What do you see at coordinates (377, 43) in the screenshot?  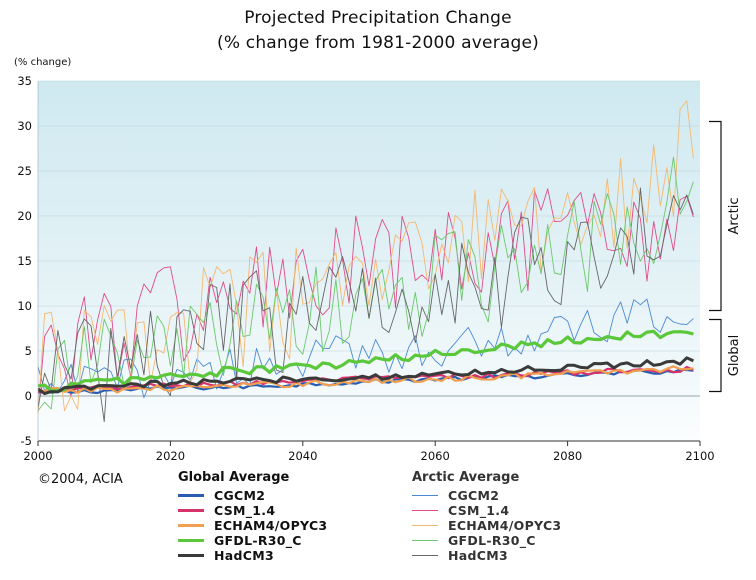 I see `chart-subtitle: (% change from 1981-2000 average)` at bounding box center [377, 43].